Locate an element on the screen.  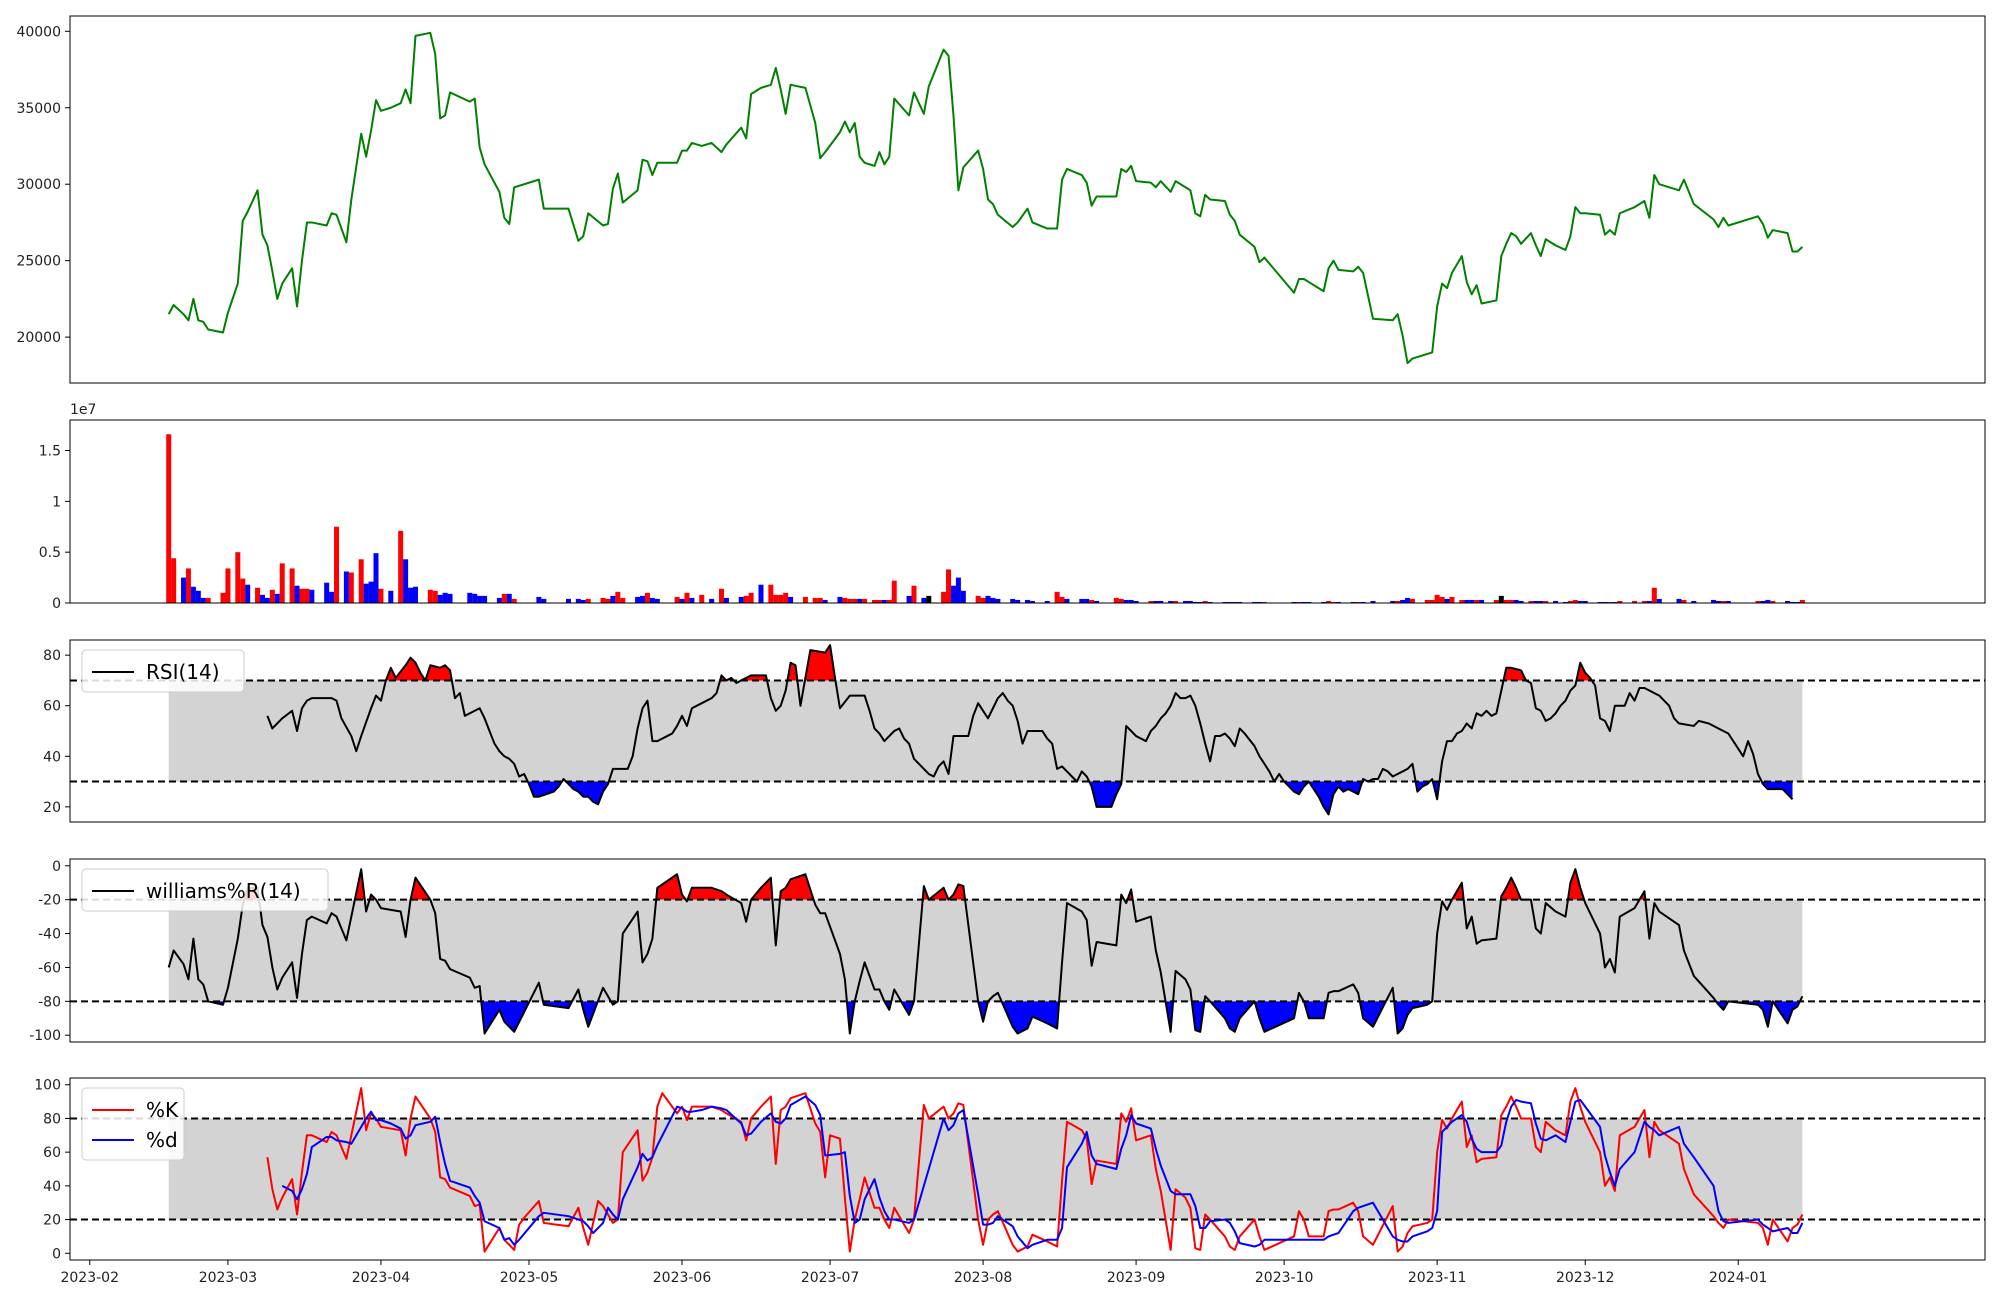
y-tick-label: 25000 is located at coordinates (38, 262).